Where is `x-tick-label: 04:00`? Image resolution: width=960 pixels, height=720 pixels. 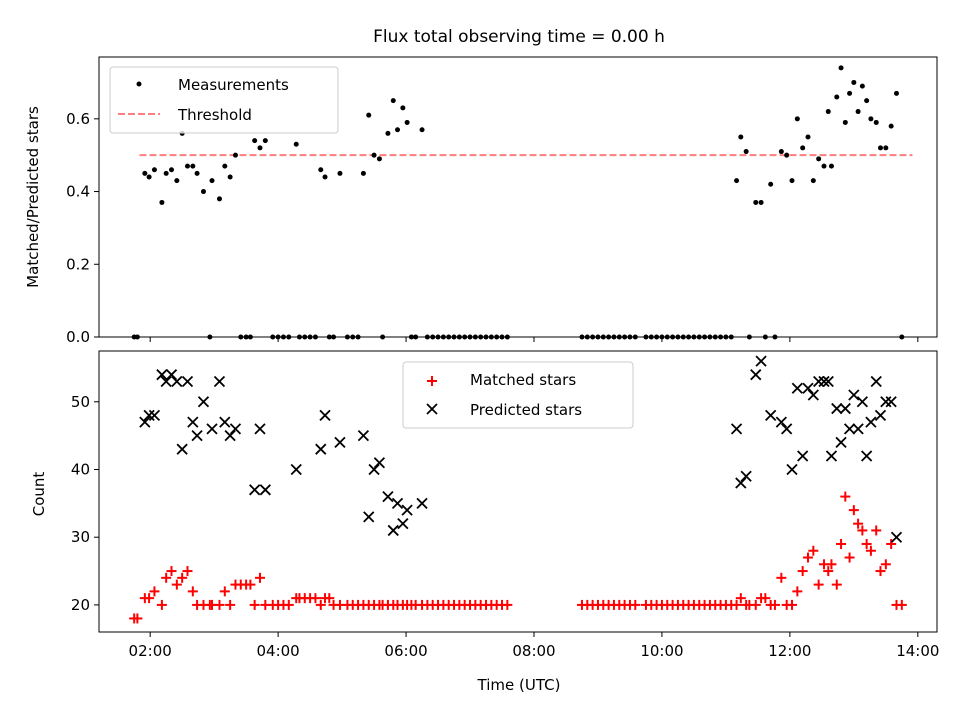
x-tick-label: 04:00 is located at coordinates (277, 651).